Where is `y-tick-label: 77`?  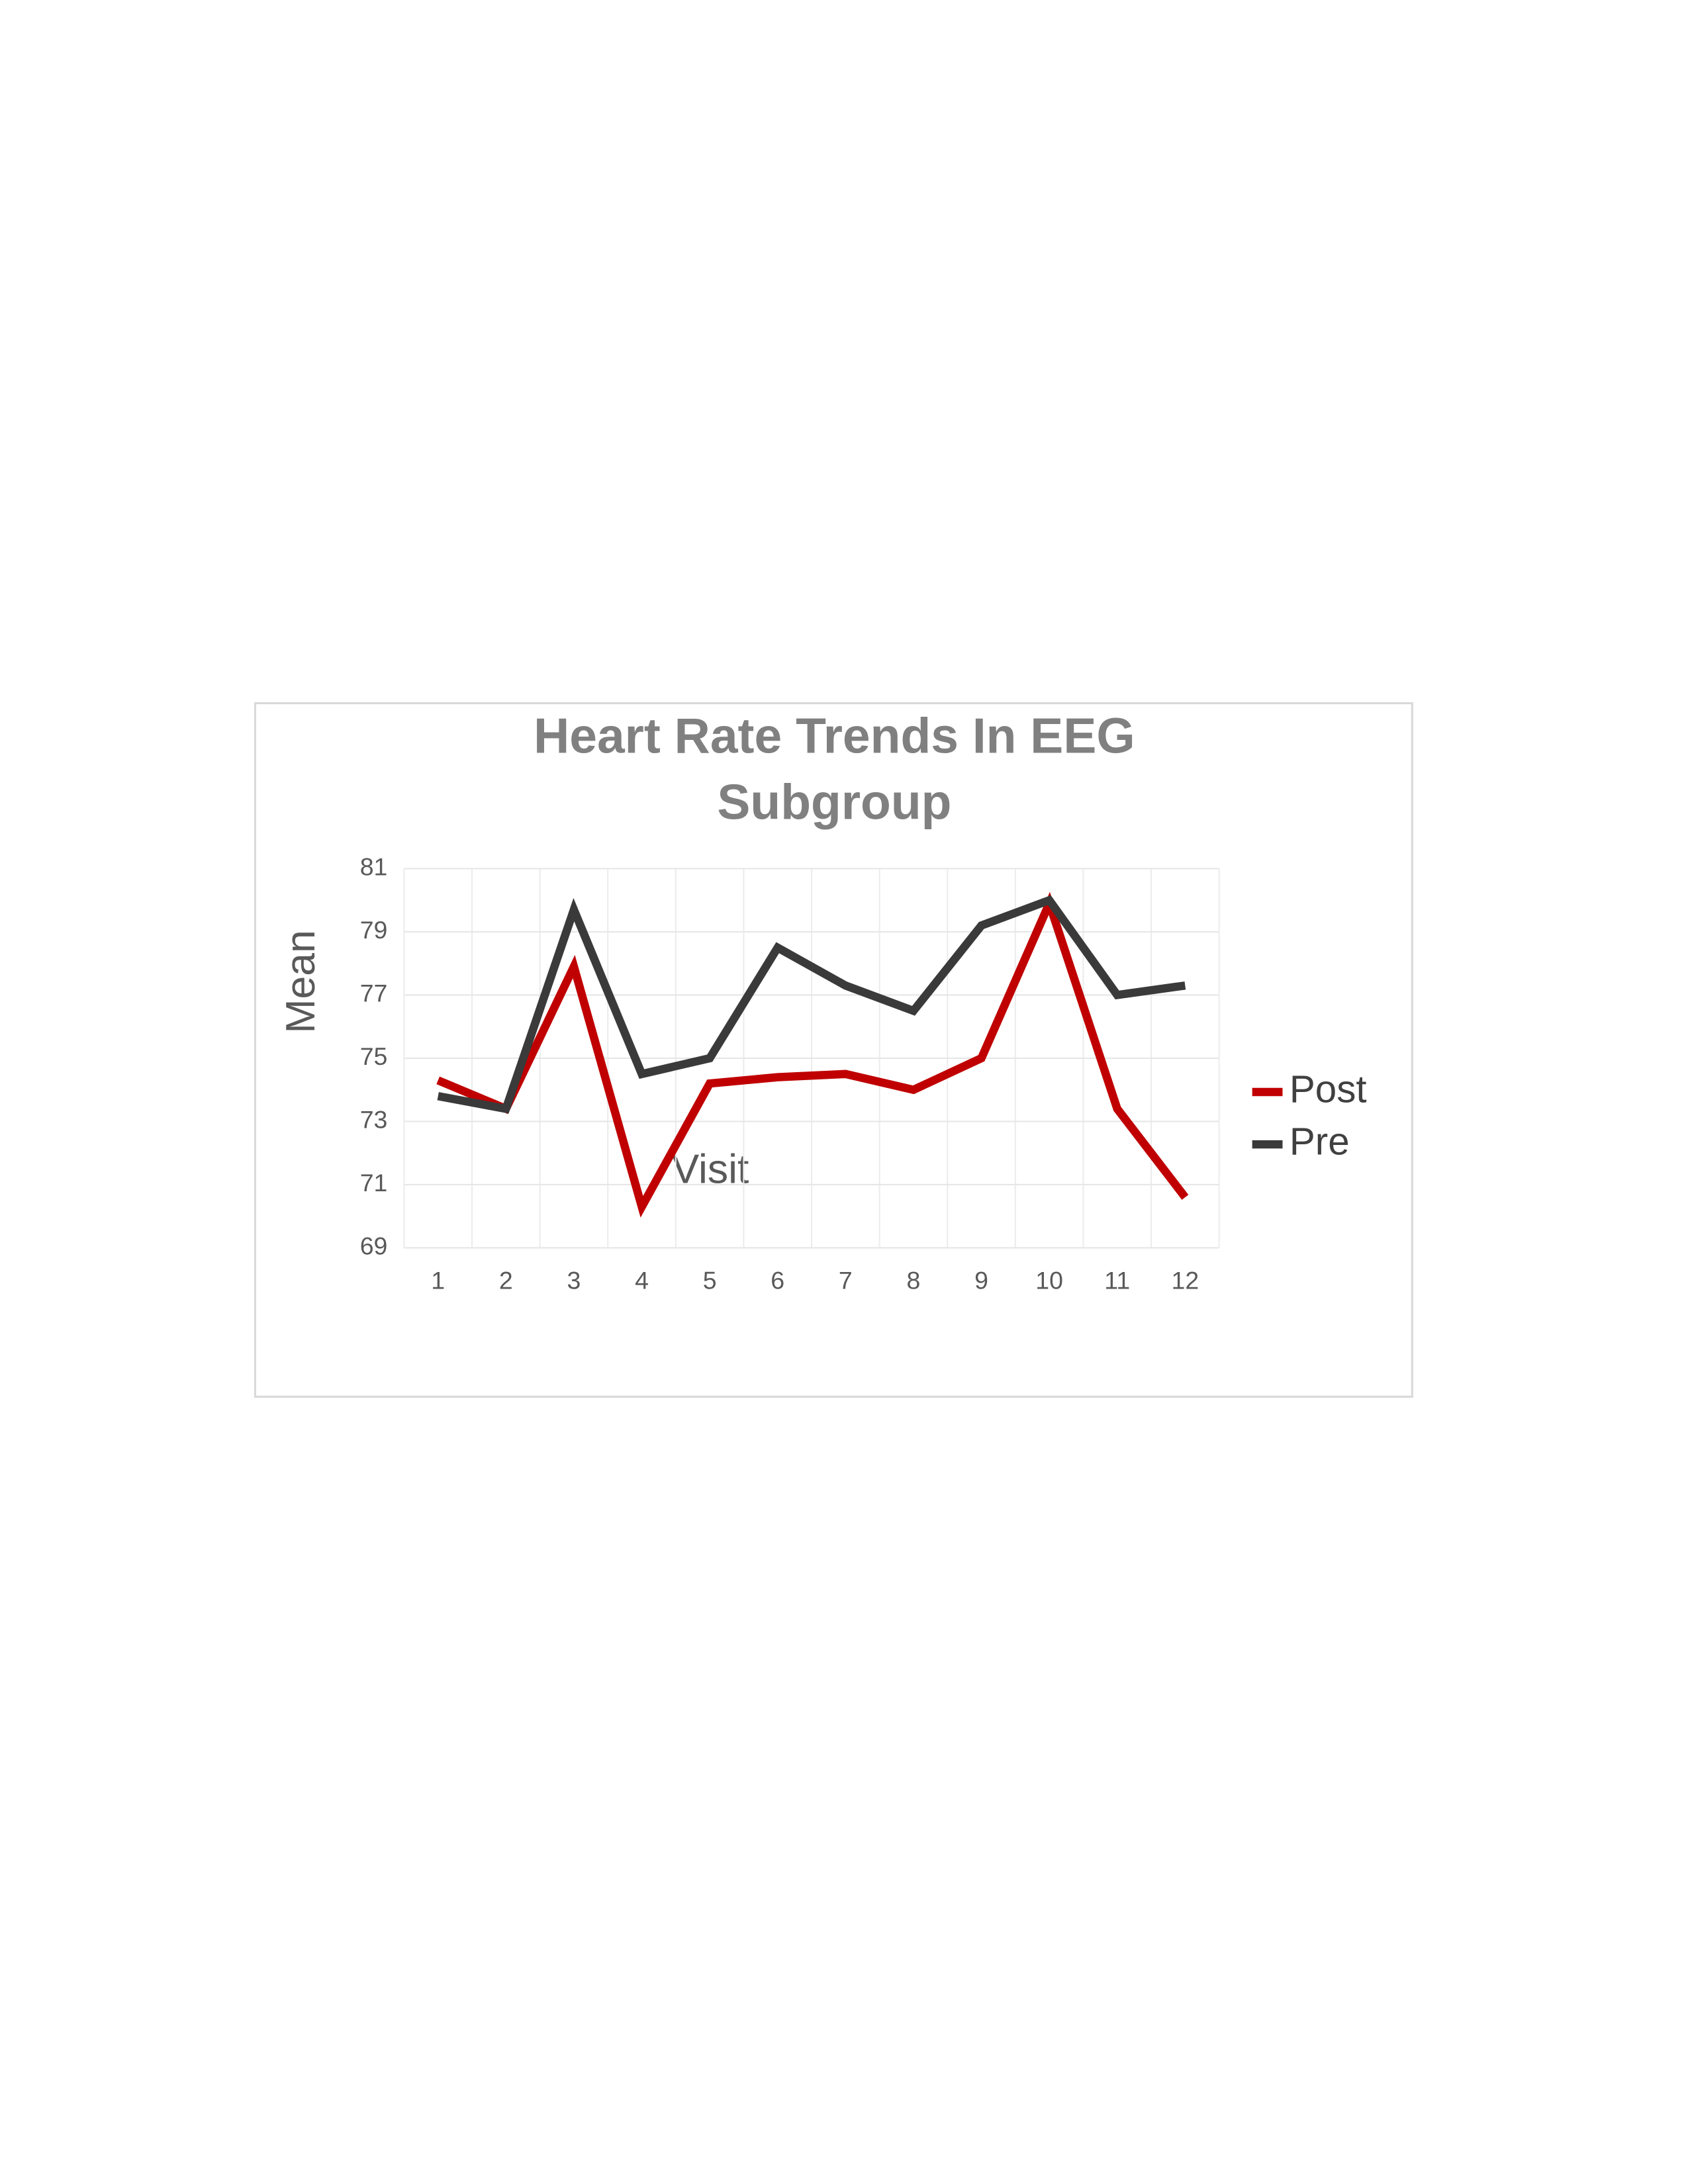 y-tick-label: 77 is located at coordinates (374, 993).